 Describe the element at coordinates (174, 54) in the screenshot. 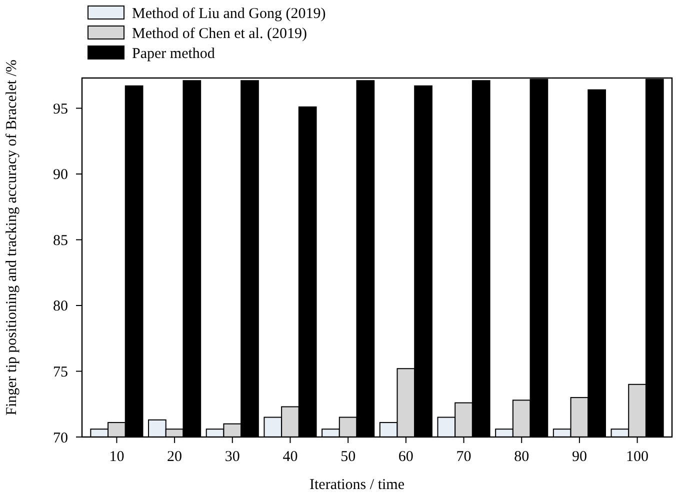

I see `legend-label: Paper method` at that location.